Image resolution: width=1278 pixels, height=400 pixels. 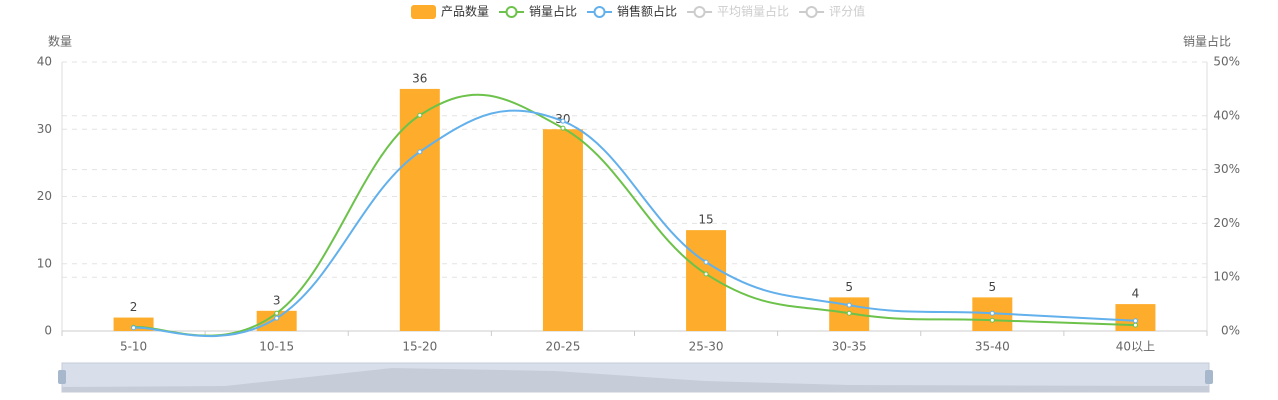 I want to click on y-tick-label: 30, so click(x=44, y=129).